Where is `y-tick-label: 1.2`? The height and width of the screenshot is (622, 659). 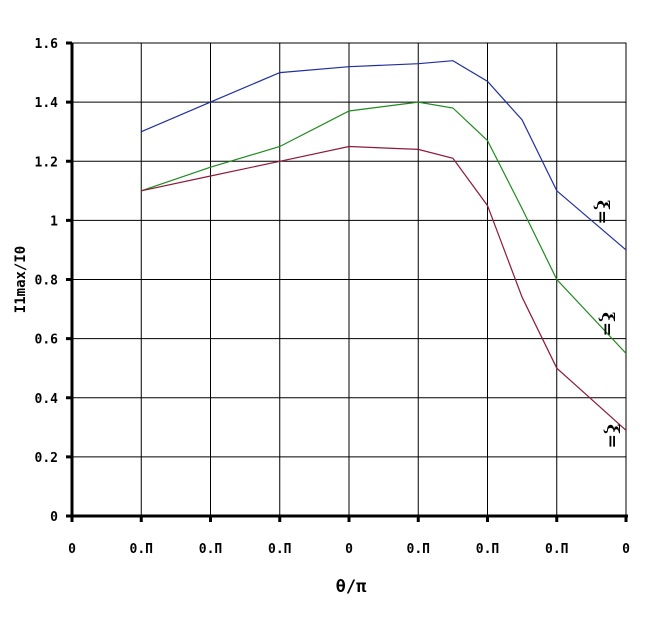 y-tick-label: 1.2 is located at coordinates (46, 162).